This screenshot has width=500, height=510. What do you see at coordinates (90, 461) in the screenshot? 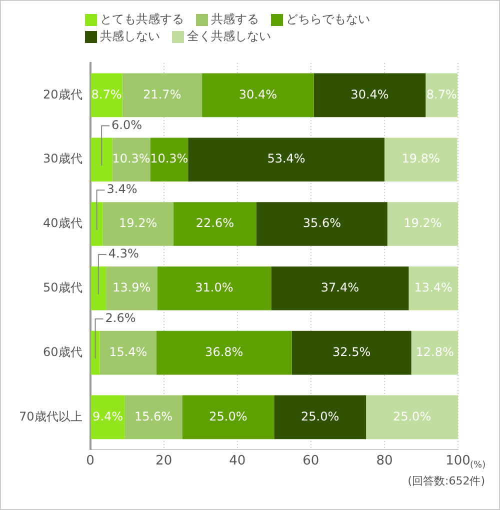
I see `x-tick-label: 0` at bounding box center [90, 461].